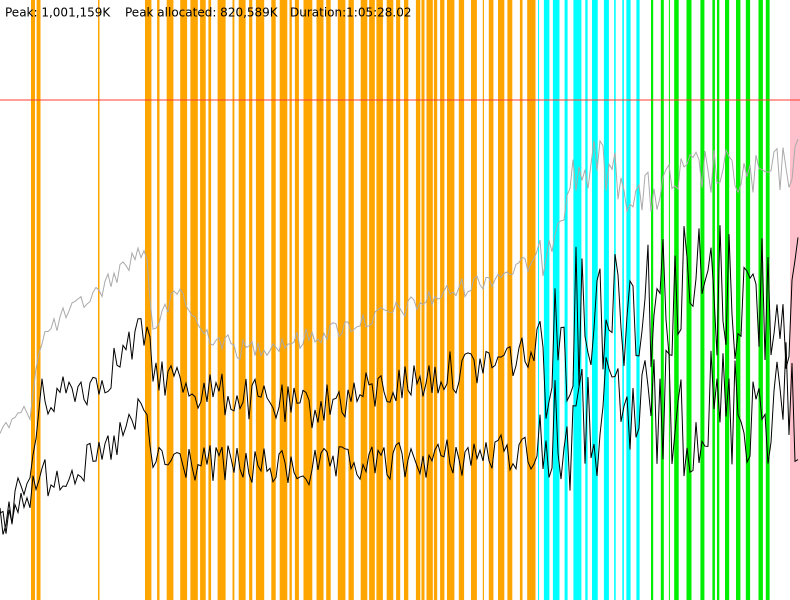 Image resolution: width=800 pixels, height=600 pixels. What do you see at coordinates (351, 13) in the screenshot?
I see `duration-label: Duration:1:05:28.02` at bounding box center [351, 13].